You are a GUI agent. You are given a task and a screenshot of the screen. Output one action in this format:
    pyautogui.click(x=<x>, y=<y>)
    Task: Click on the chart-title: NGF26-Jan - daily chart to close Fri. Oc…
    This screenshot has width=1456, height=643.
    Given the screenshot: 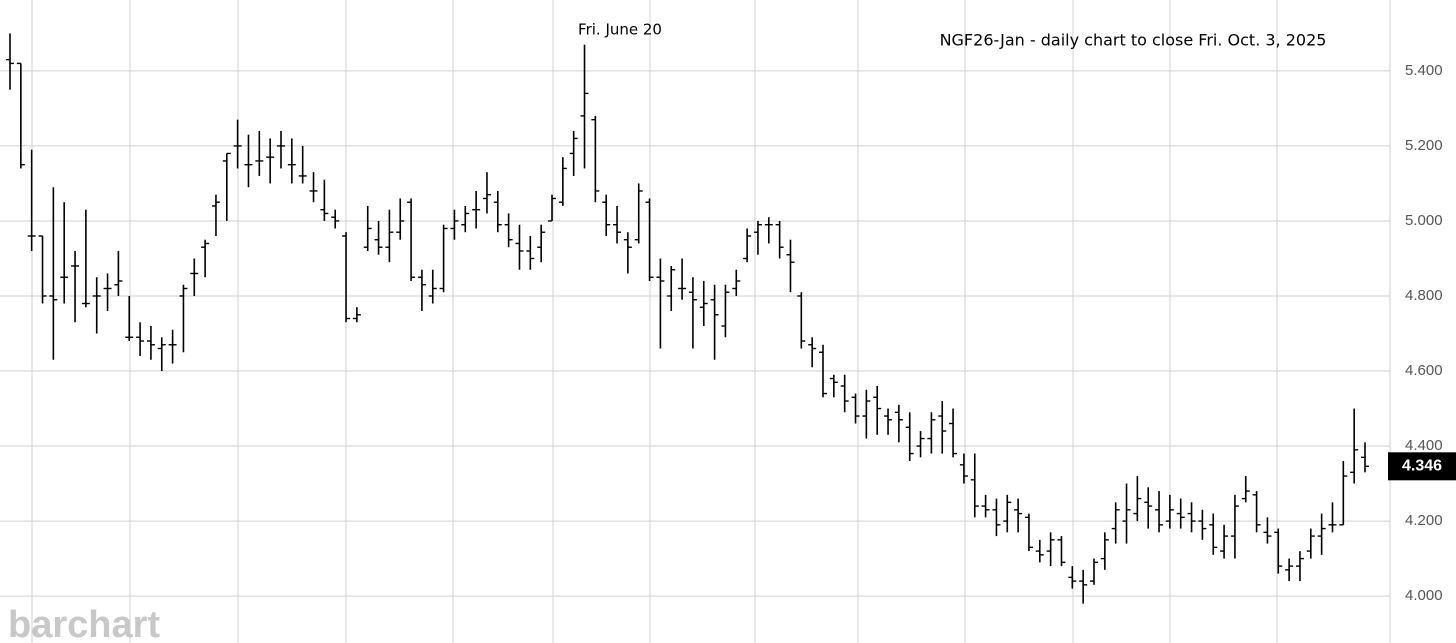 What is the action you would take?
    pyautogui.click(x=1133, y=40)
    